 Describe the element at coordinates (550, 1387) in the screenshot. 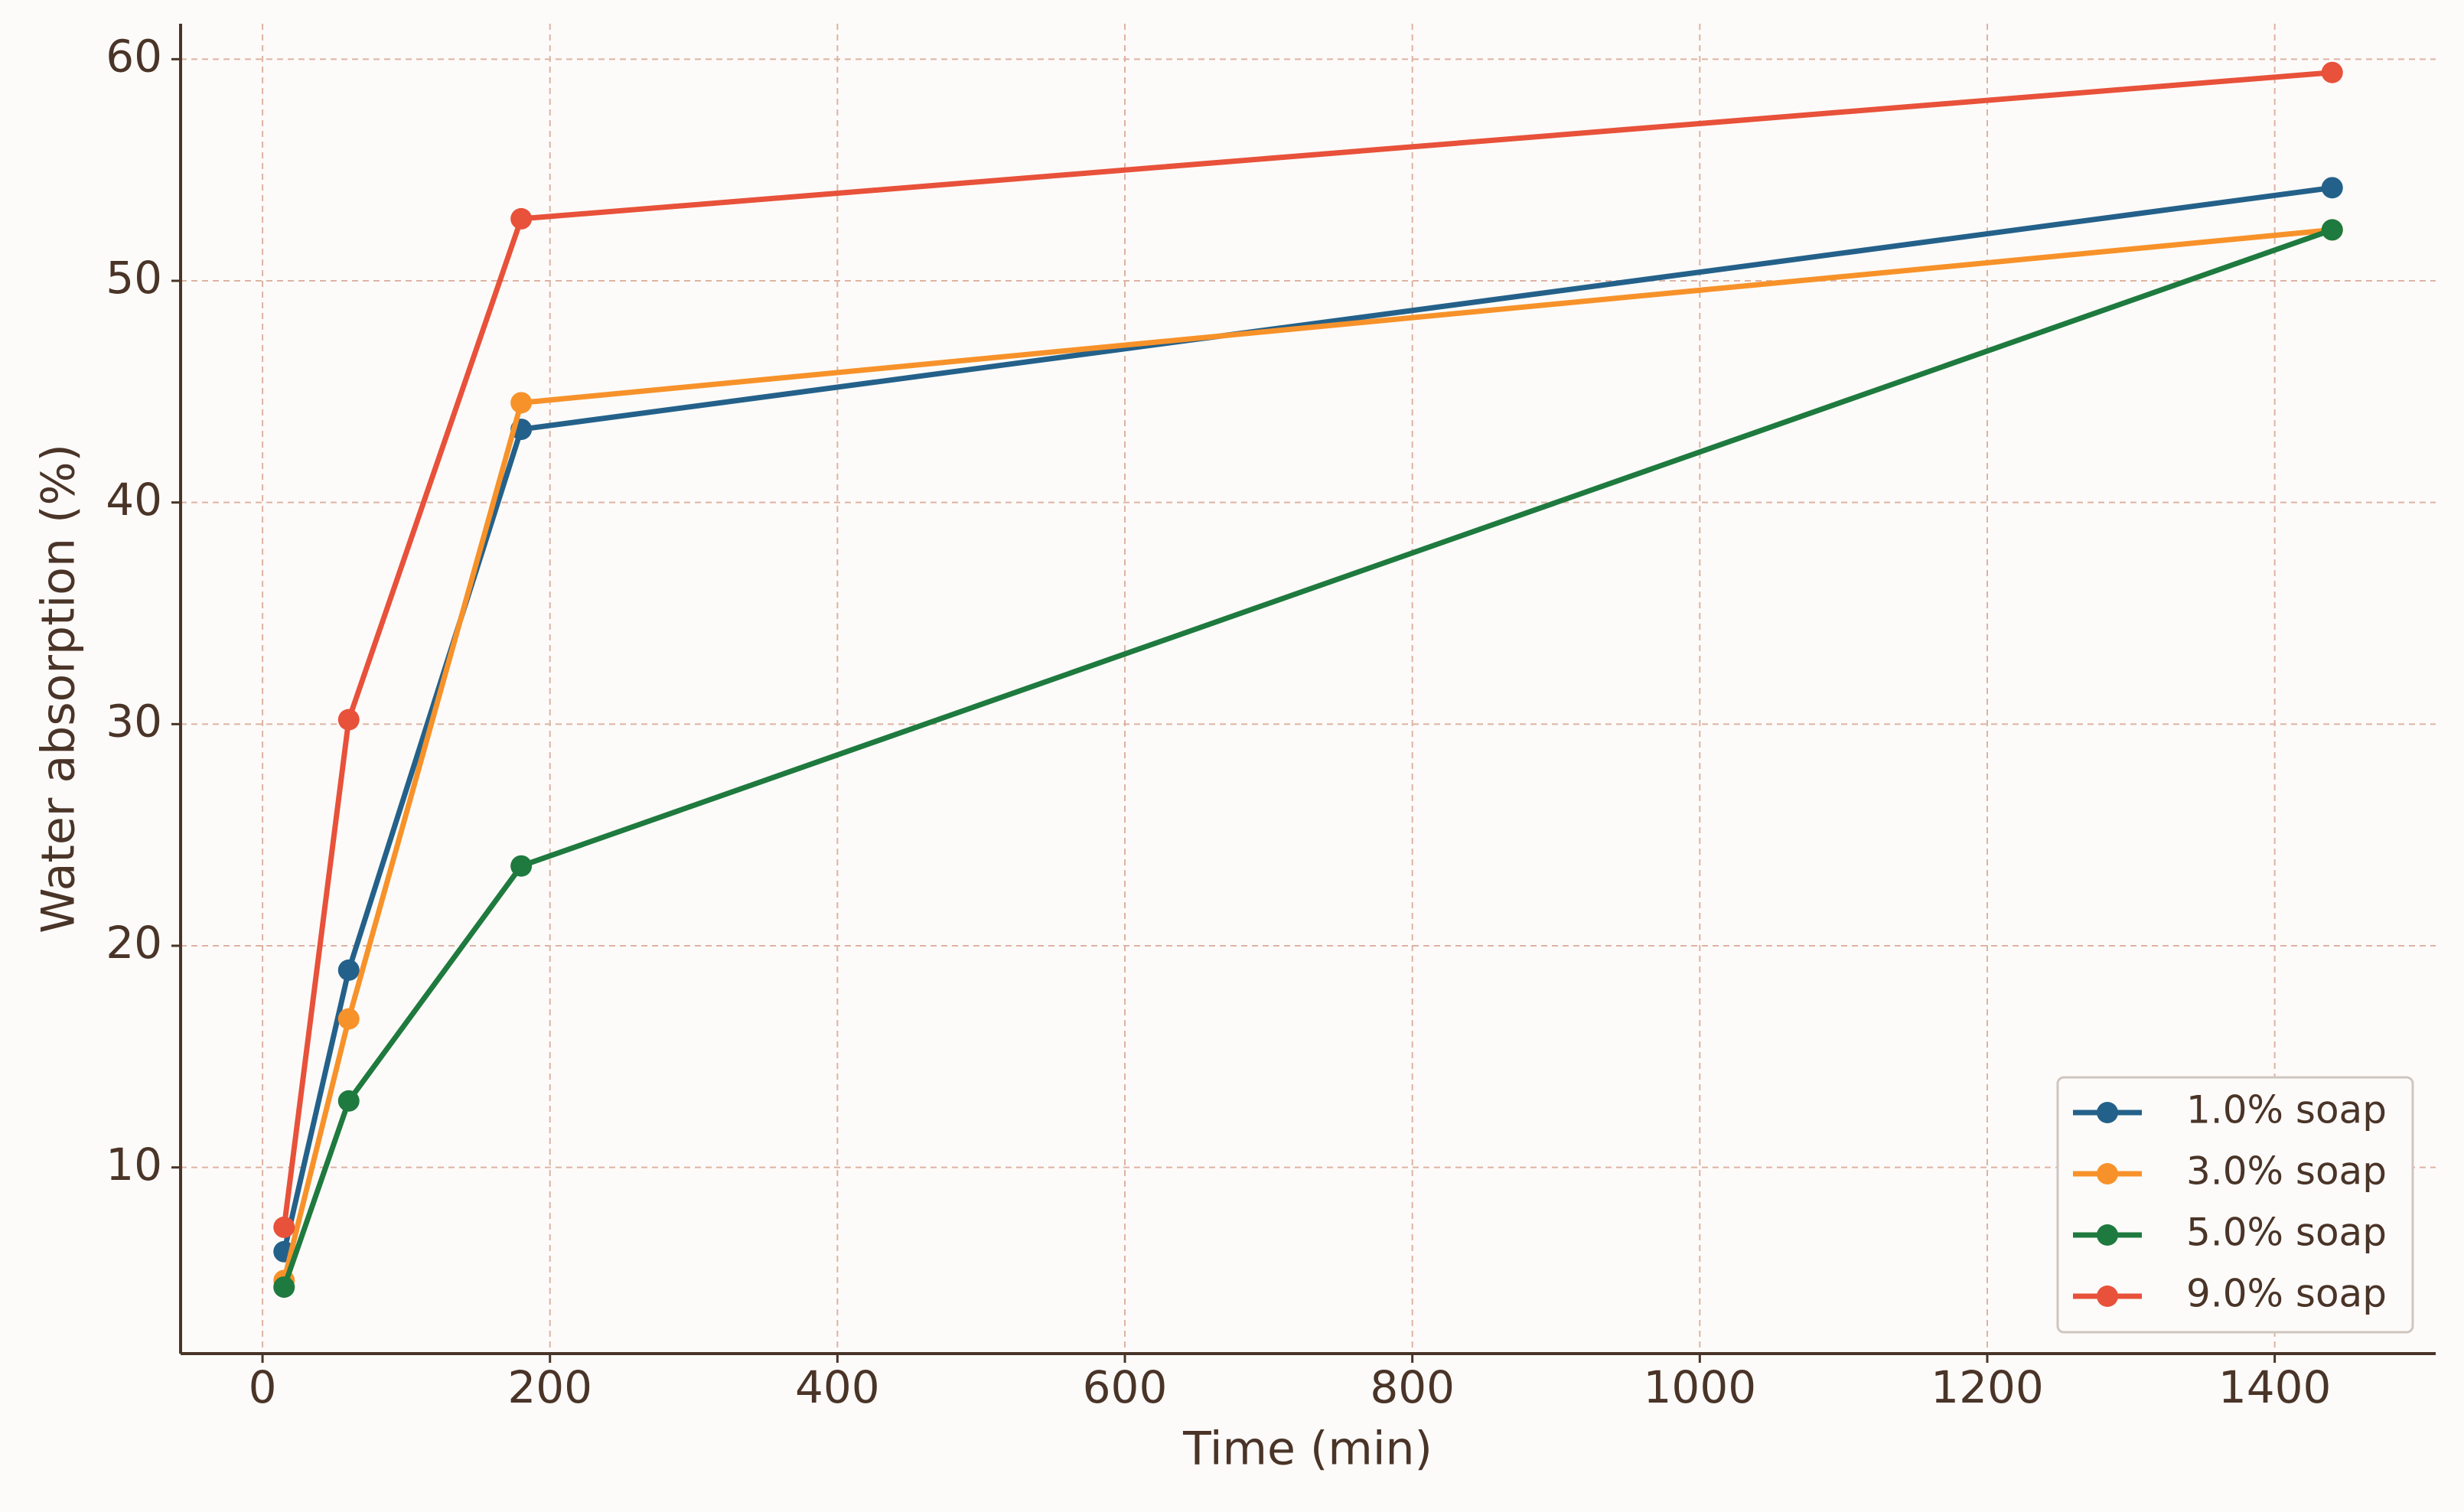

I see `x-tick-label: 200` at that location.